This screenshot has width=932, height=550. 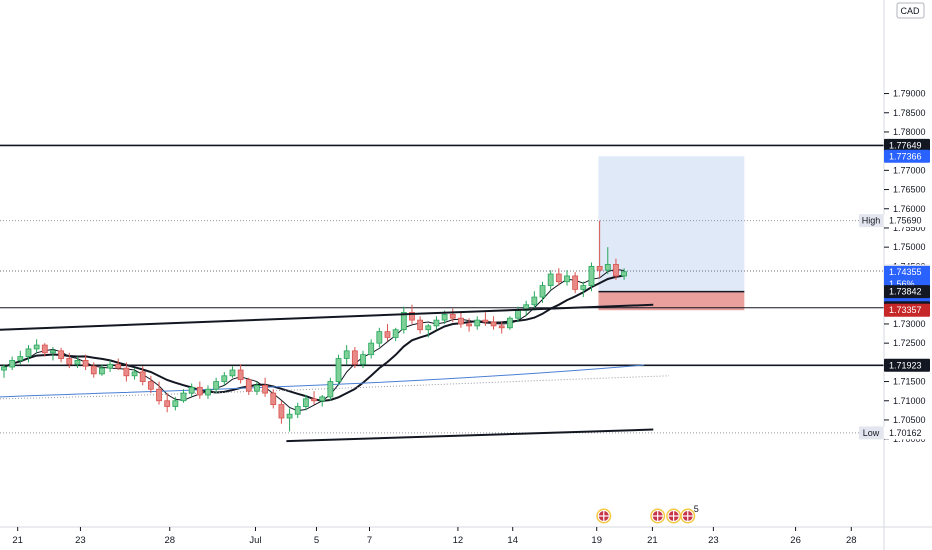 I want to click on price-tag-value: 1.77366, so click(x=905, y=156).